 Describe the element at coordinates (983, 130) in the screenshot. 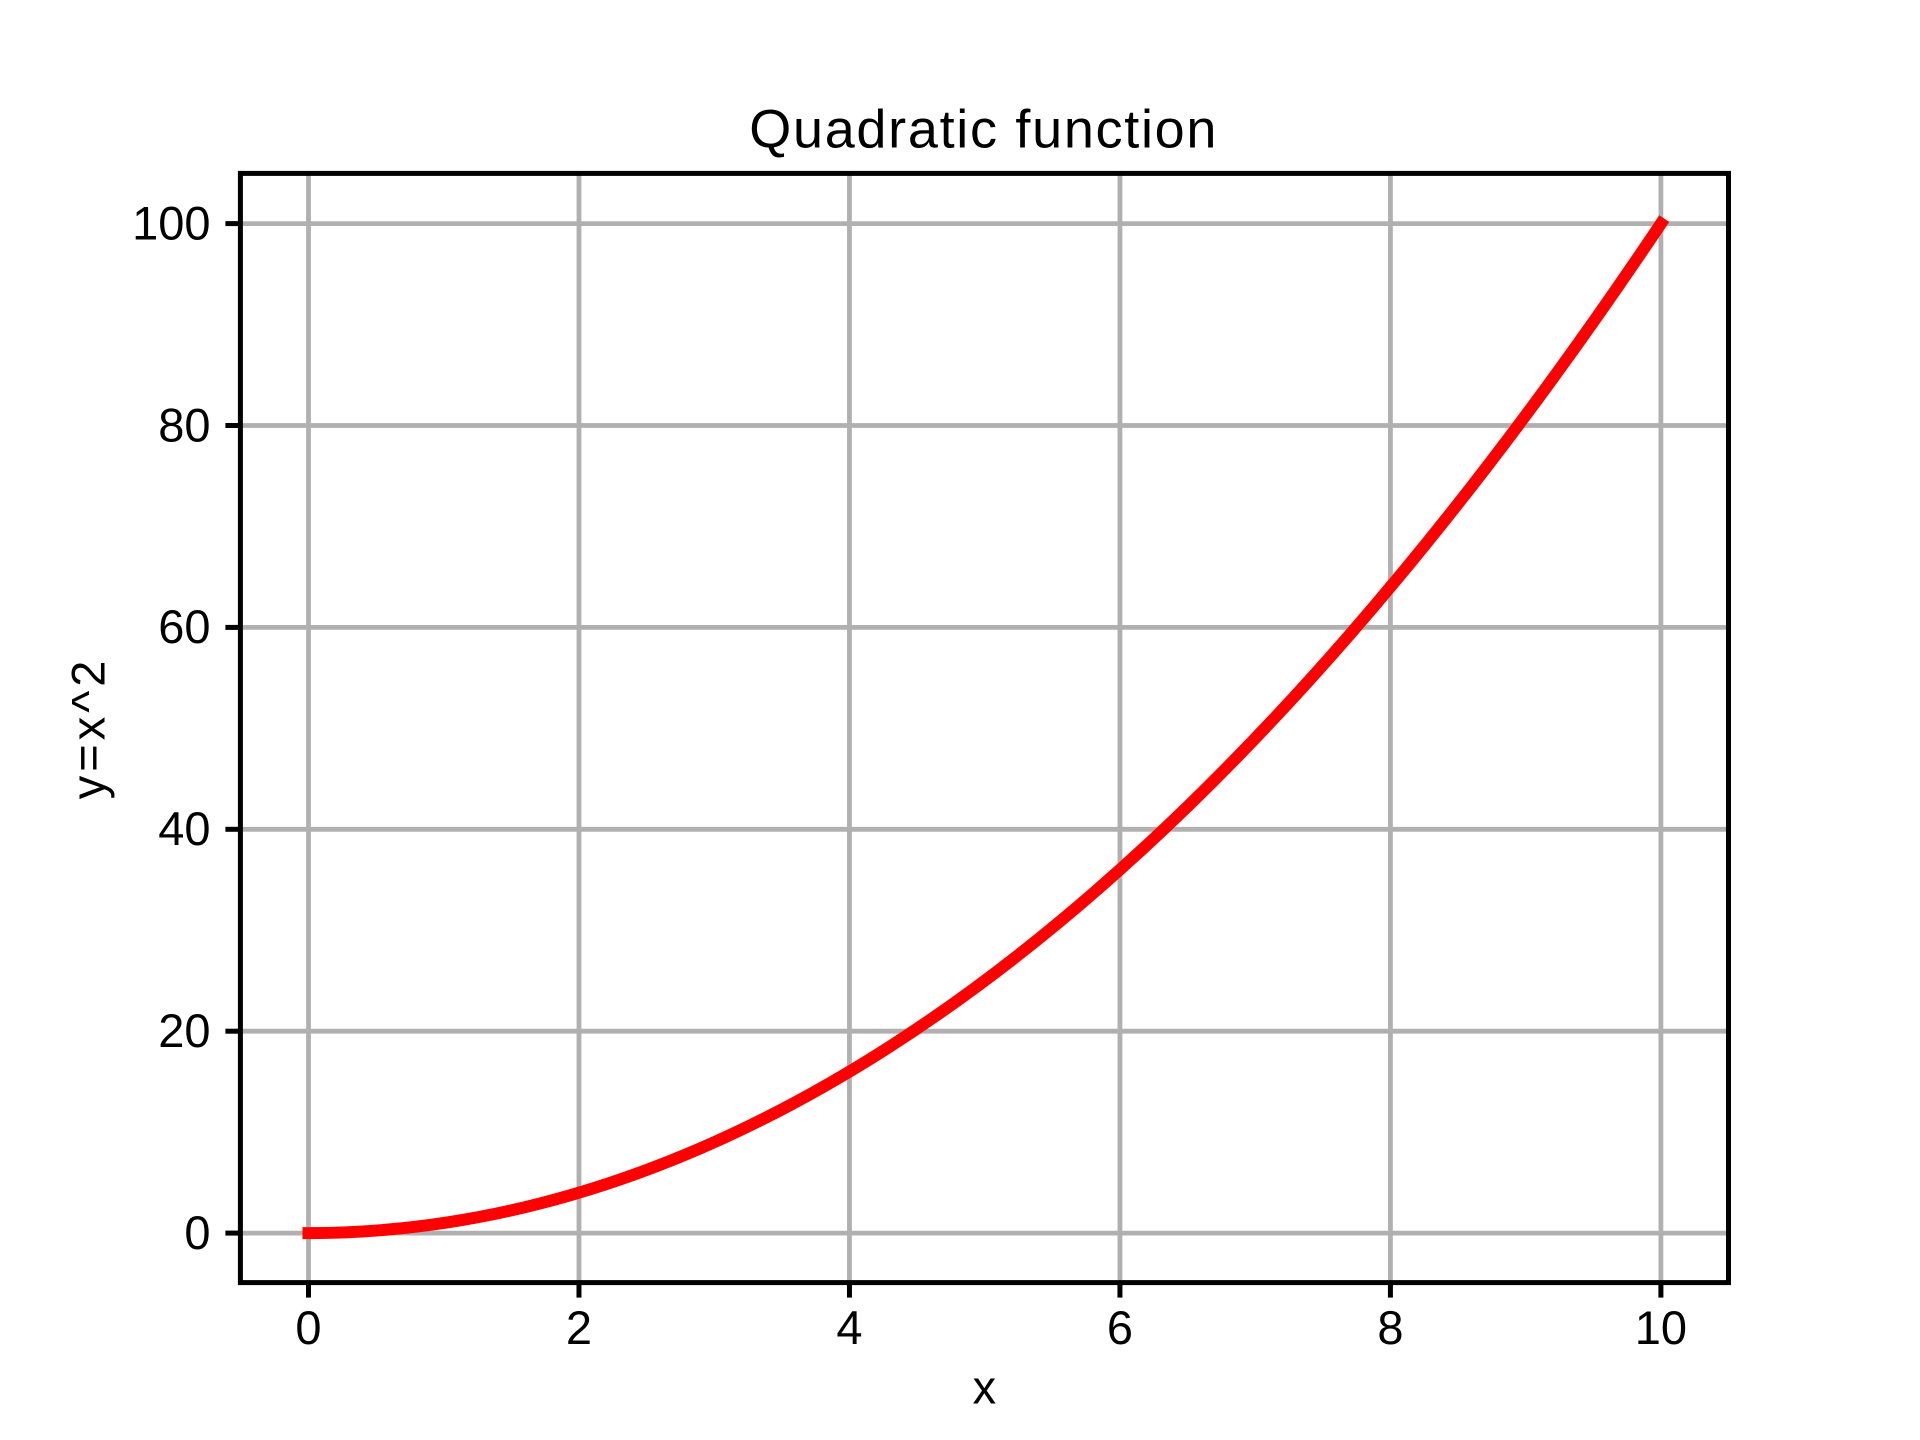

I see `svg-text: Quadratic function` at that location.